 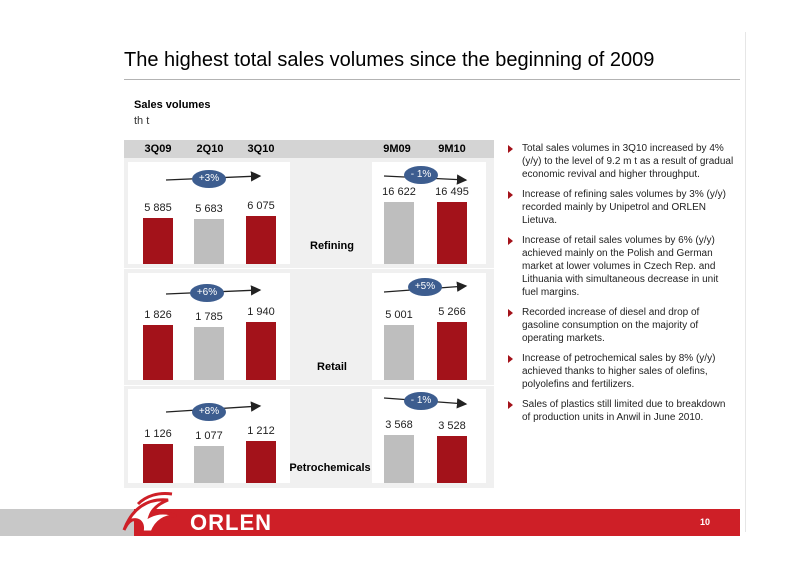 I want to click on data-label-retail-3q09: 1 826, so click(x=158, y=315).